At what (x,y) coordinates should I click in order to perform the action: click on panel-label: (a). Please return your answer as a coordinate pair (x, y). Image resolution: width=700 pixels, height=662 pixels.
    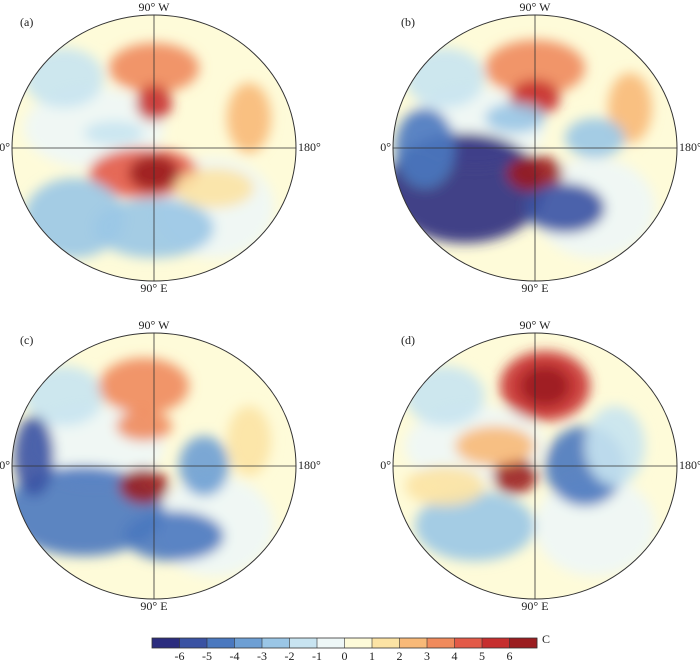
    Looking at the image, I should click on (26, 22).